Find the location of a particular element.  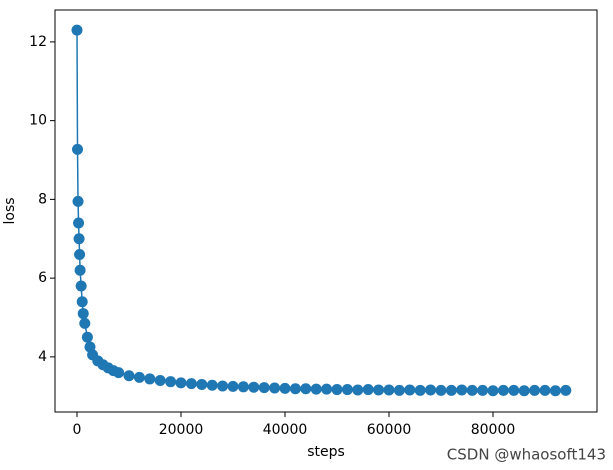

watermark: CSDN @whaosoft143 is located at coordinates (526, 455).